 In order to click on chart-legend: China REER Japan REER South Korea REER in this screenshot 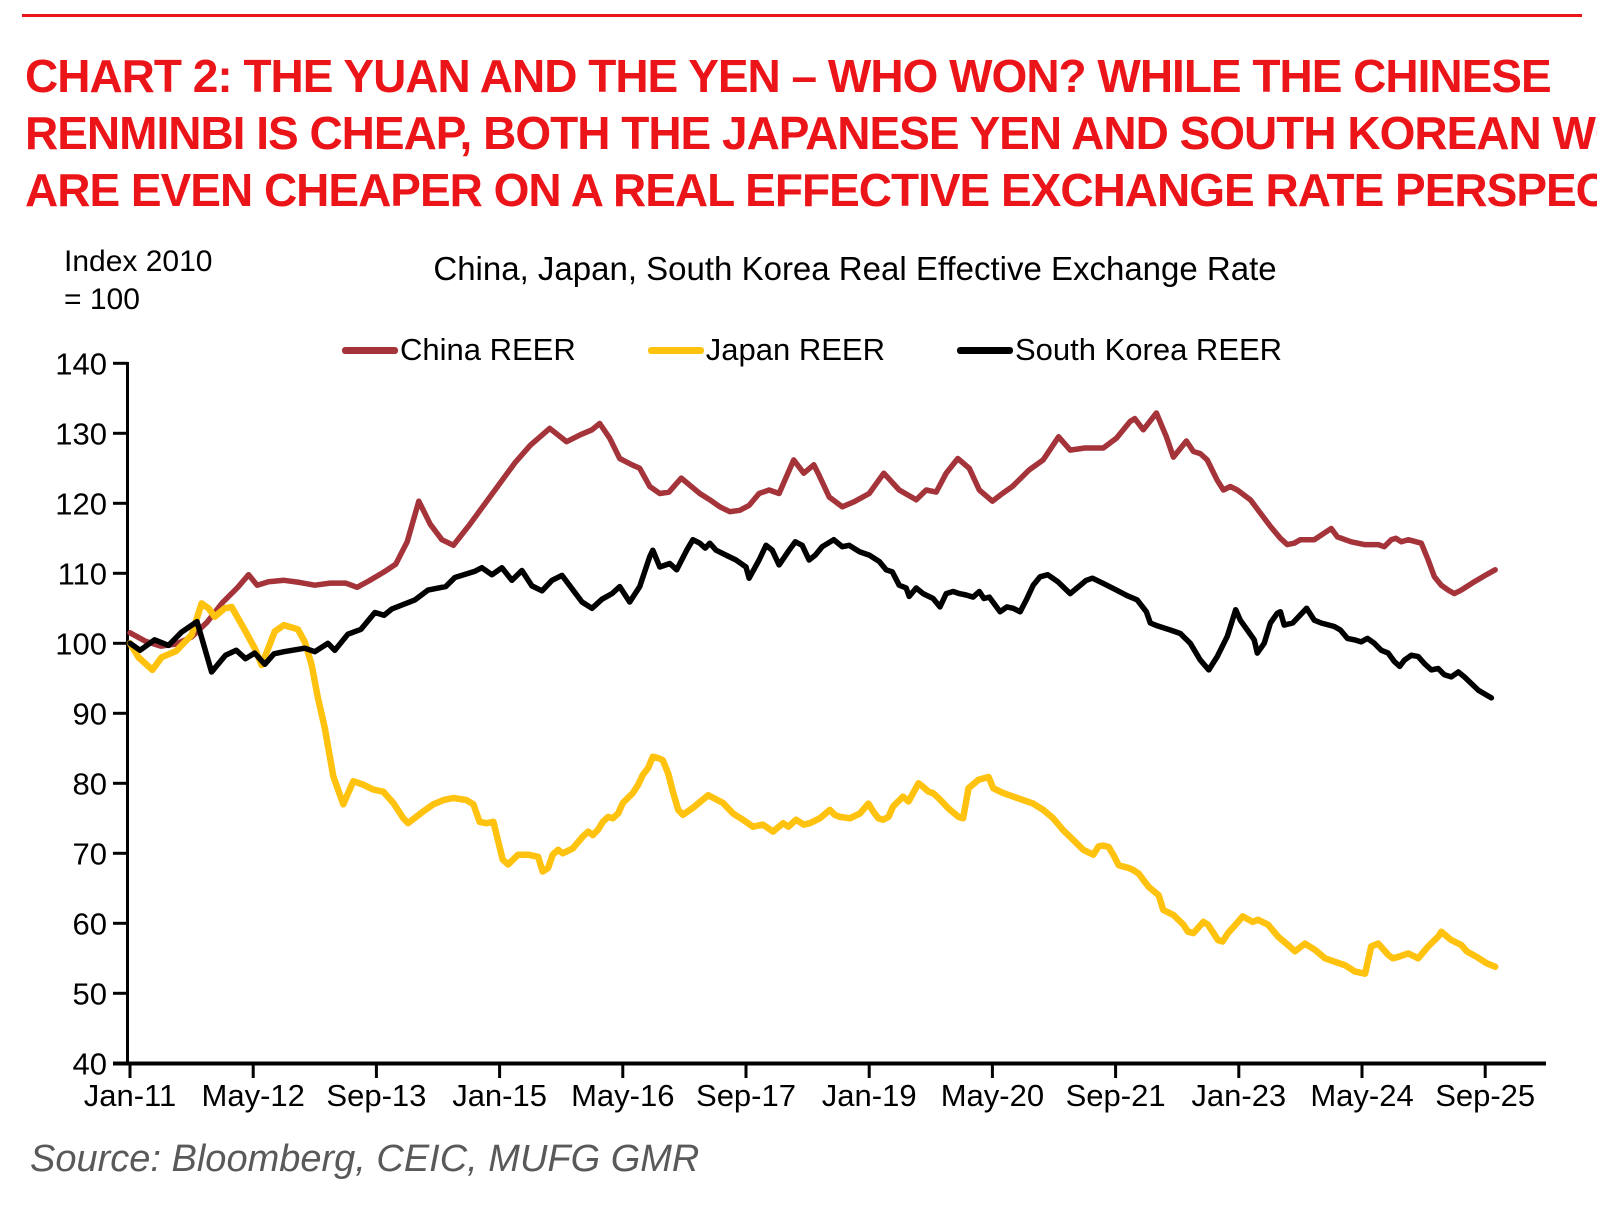, I will do `click(812, 350)`.